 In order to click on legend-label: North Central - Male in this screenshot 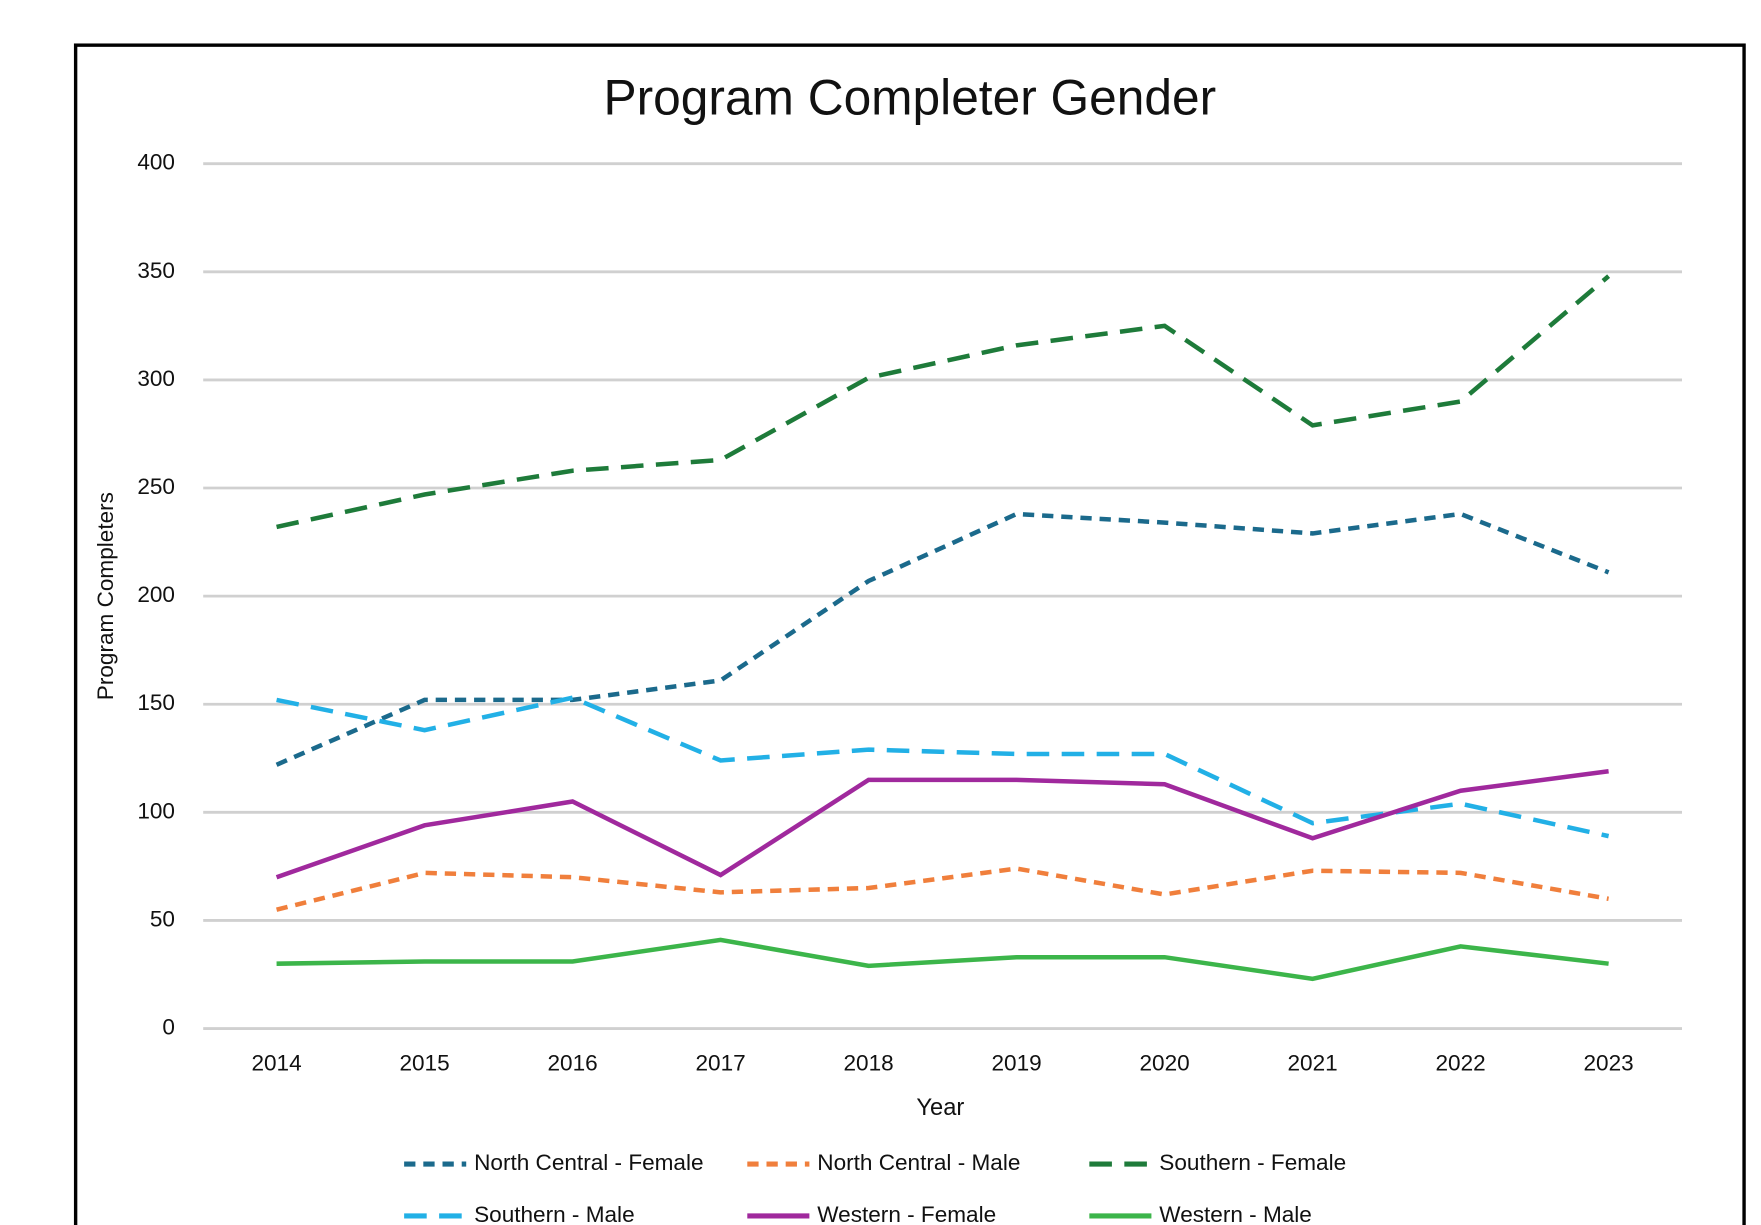, I will do `click(918, 1162)`.